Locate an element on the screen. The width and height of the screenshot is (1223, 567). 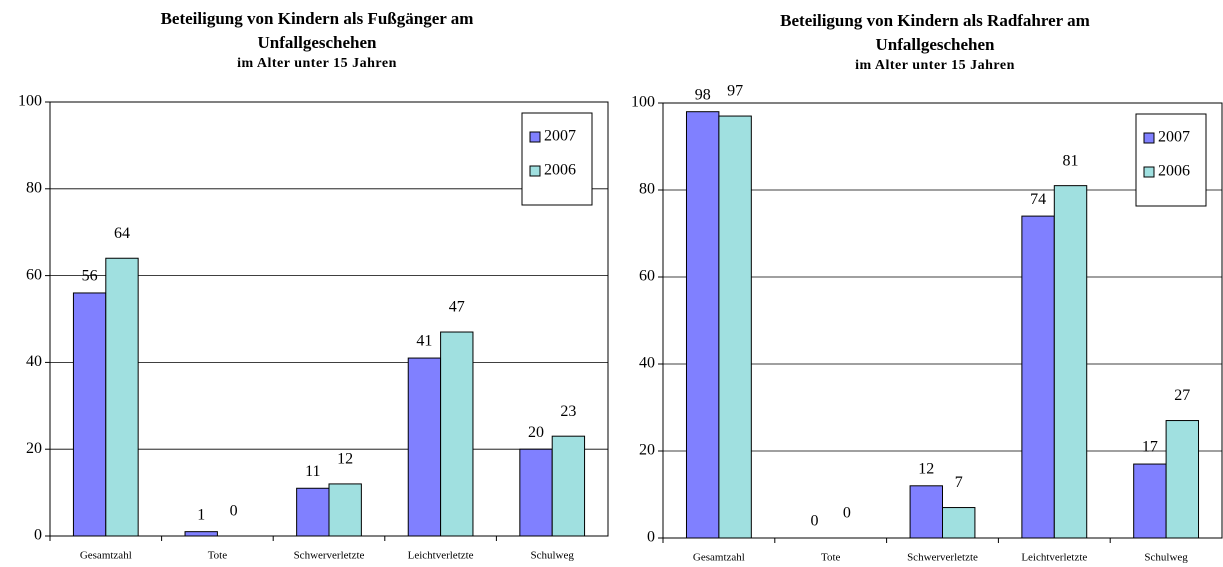
value-label: 47 is located at coordinates (457, 307).